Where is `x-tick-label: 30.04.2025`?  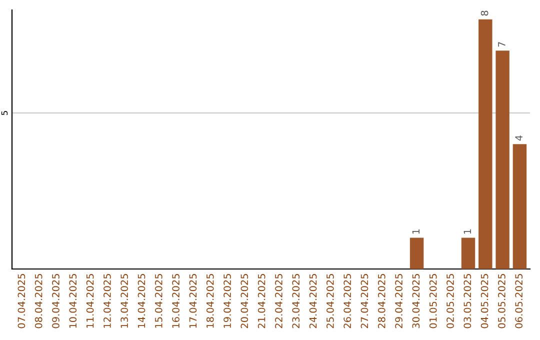 x-tick-label: 30.04.2025 is located at coordinates (416, 301).